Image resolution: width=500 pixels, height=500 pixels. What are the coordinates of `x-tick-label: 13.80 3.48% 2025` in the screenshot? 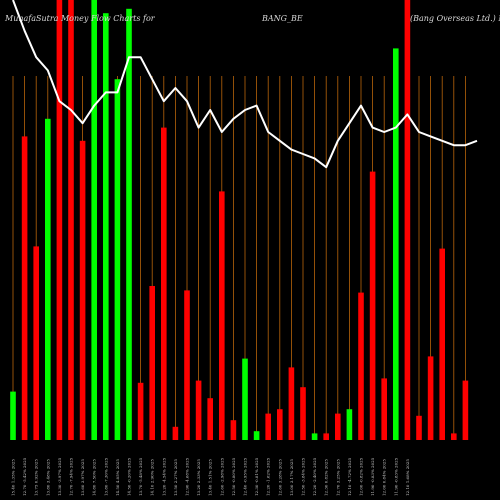 It's located at (47, 477).